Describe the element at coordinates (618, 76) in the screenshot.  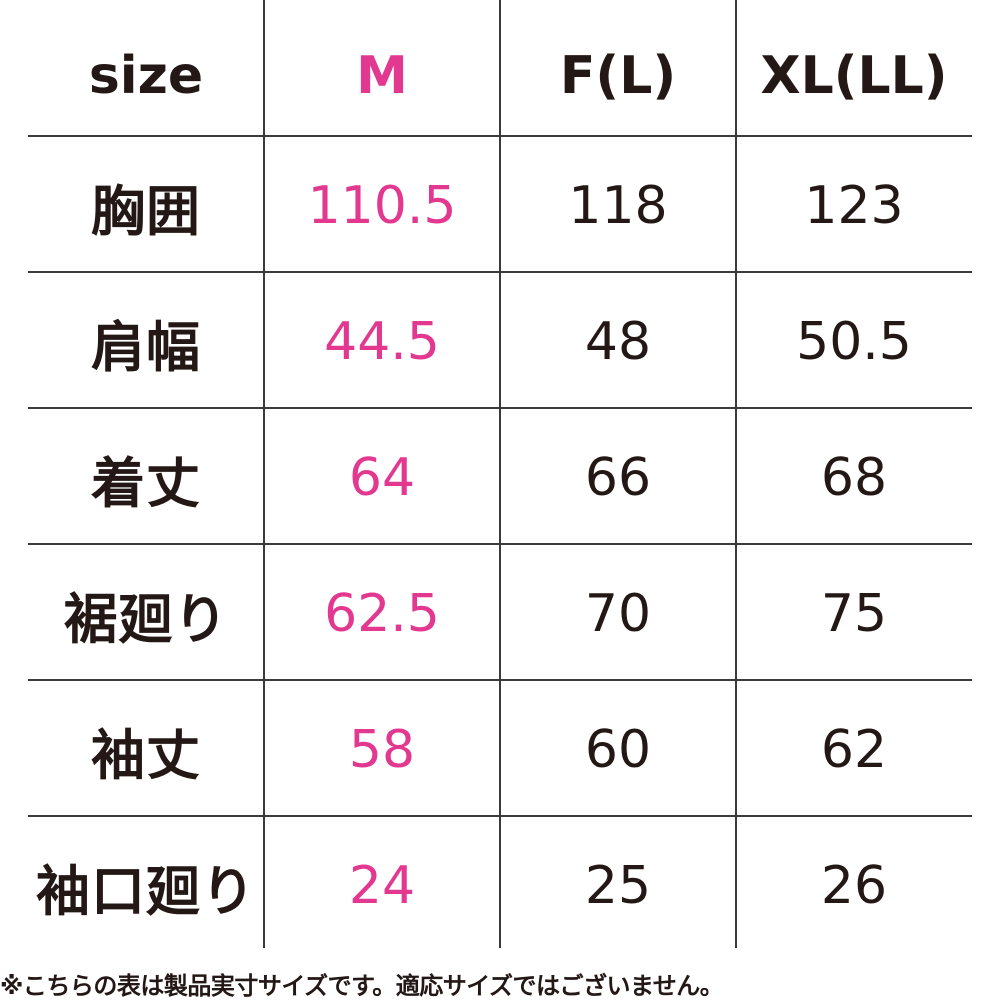
I see `header-cell: F(L)` at that location.